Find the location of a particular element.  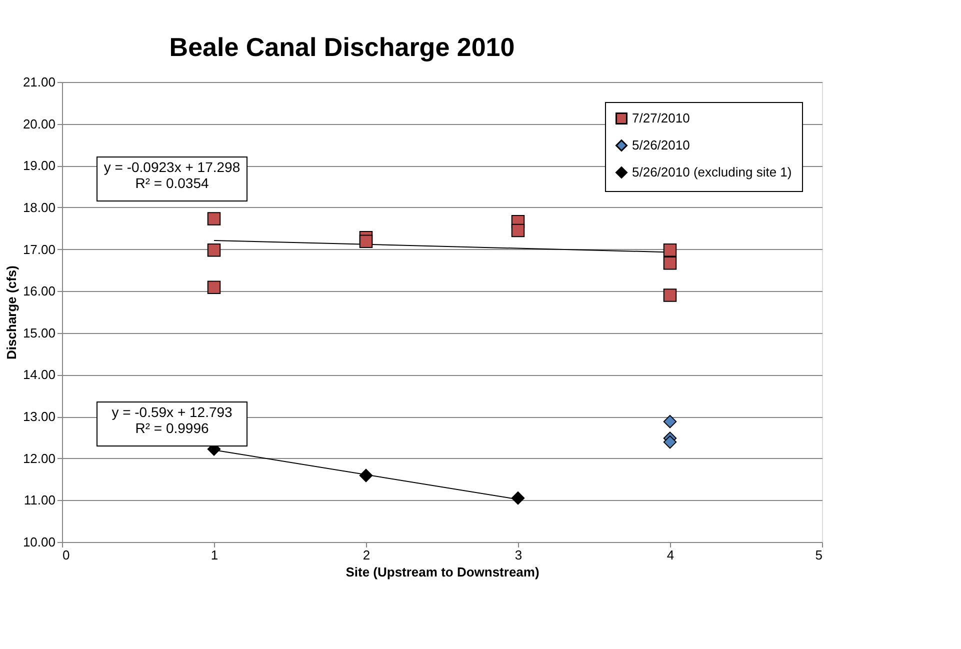

x-tick-label: 5 is located at coordinates (818, 555).